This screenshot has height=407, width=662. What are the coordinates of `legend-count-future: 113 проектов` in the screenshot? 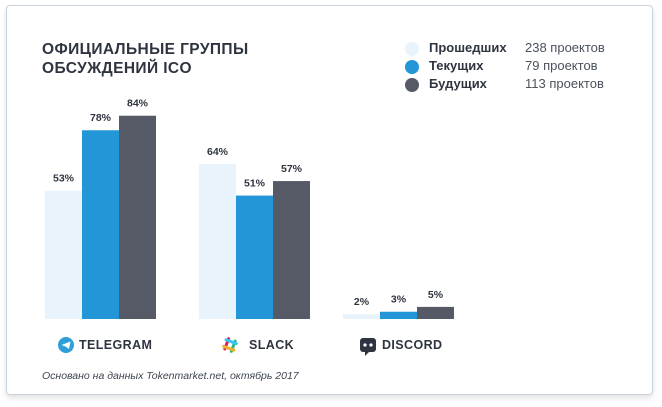 It's located at (564, 83).